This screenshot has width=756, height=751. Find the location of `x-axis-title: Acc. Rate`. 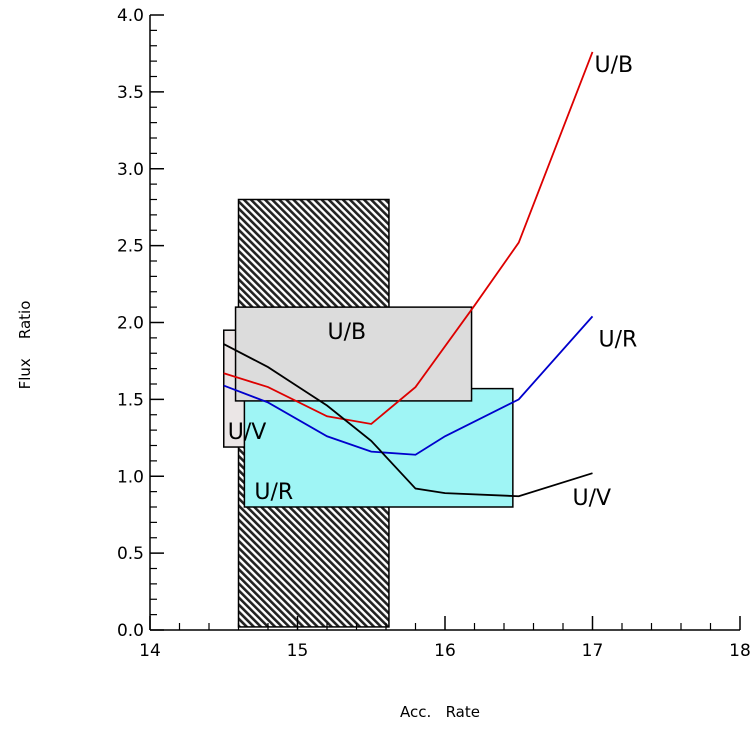

x-axis-title: Acc. Rate is located at coordinates (440, 712).